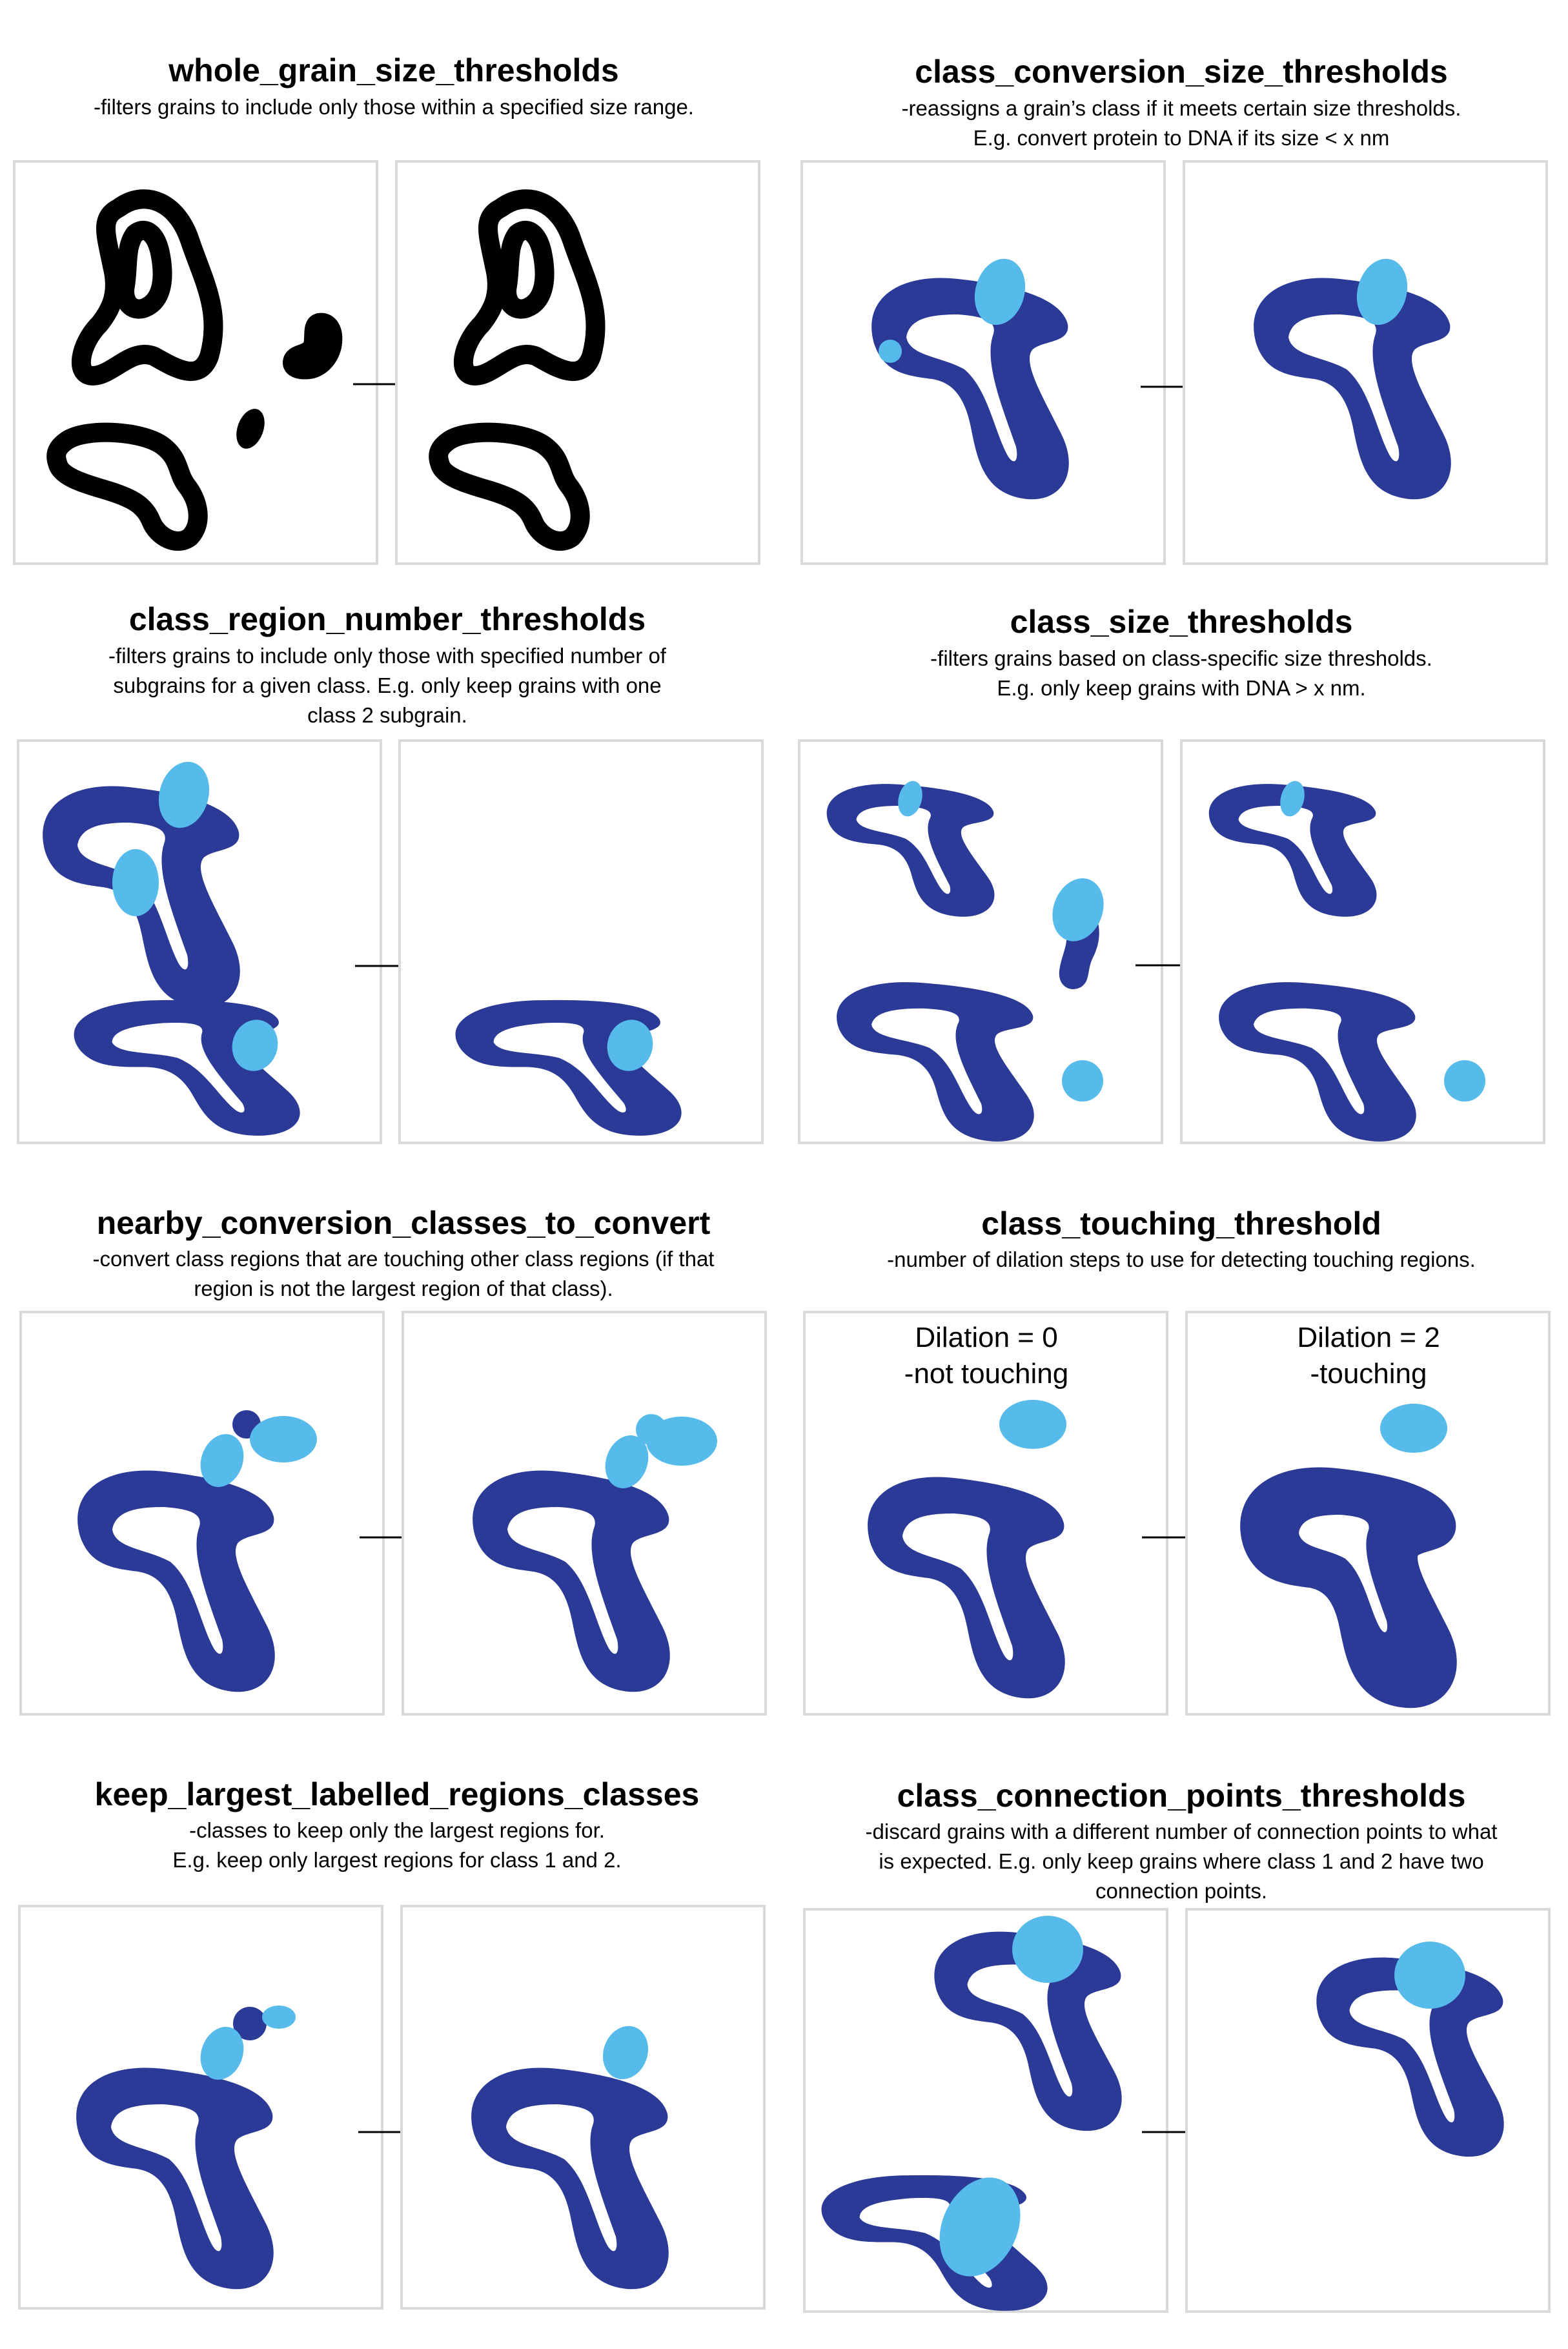  I want to click on black-grains-before, so click(194, 370).